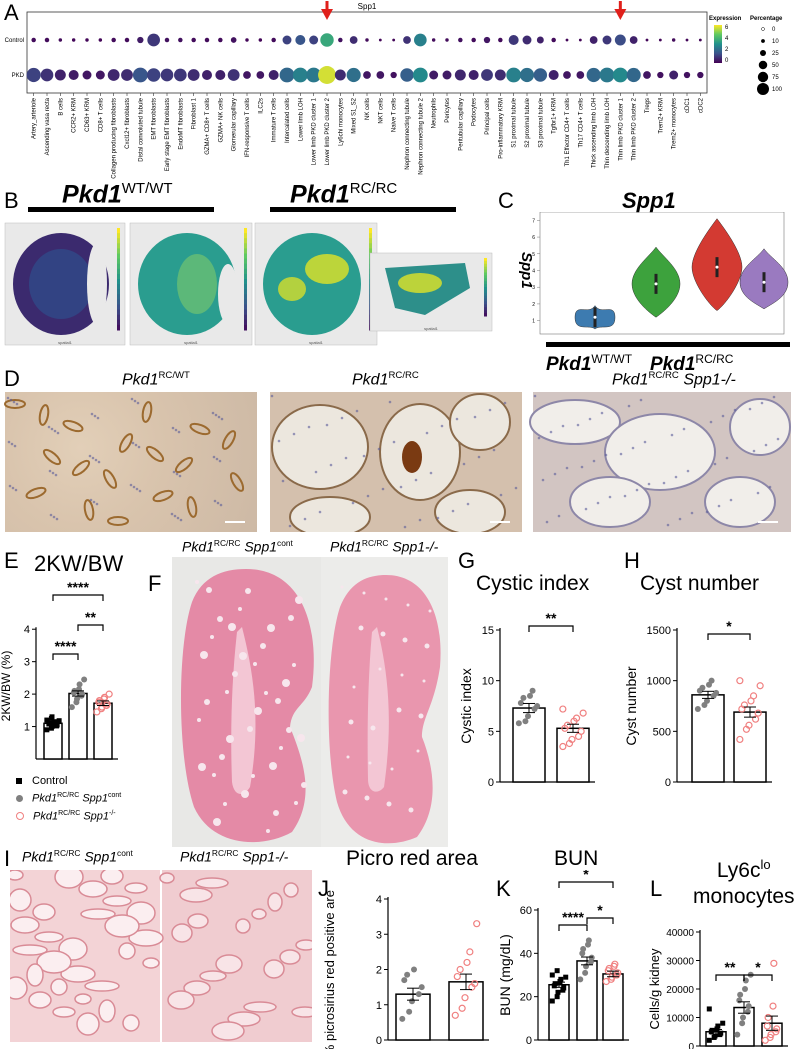 This screenshot has height=1049, width=796. I want to click on picrosirius-overlay, so click(161, 955).